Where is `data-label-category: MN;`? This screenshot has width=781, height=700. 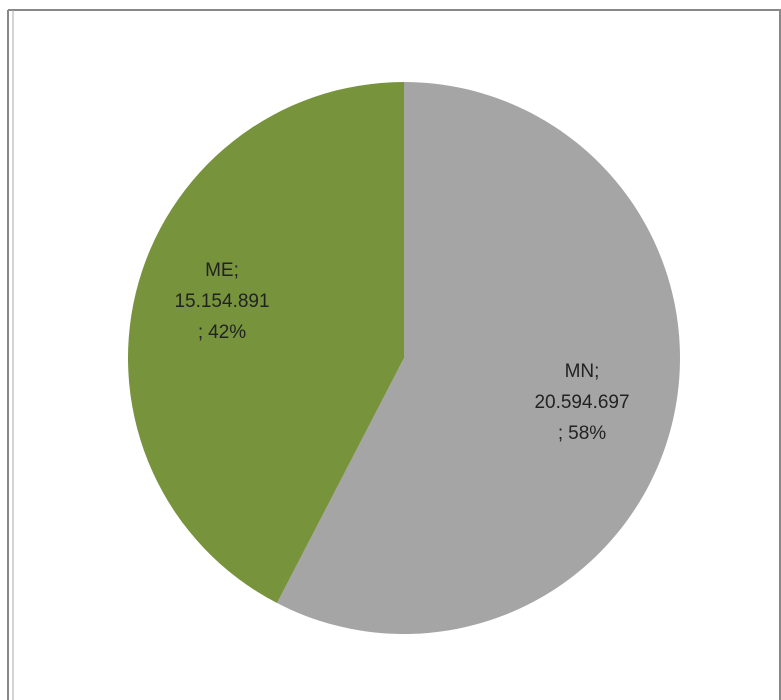 data-label-category: MN; is located at coordinates (582, 371).